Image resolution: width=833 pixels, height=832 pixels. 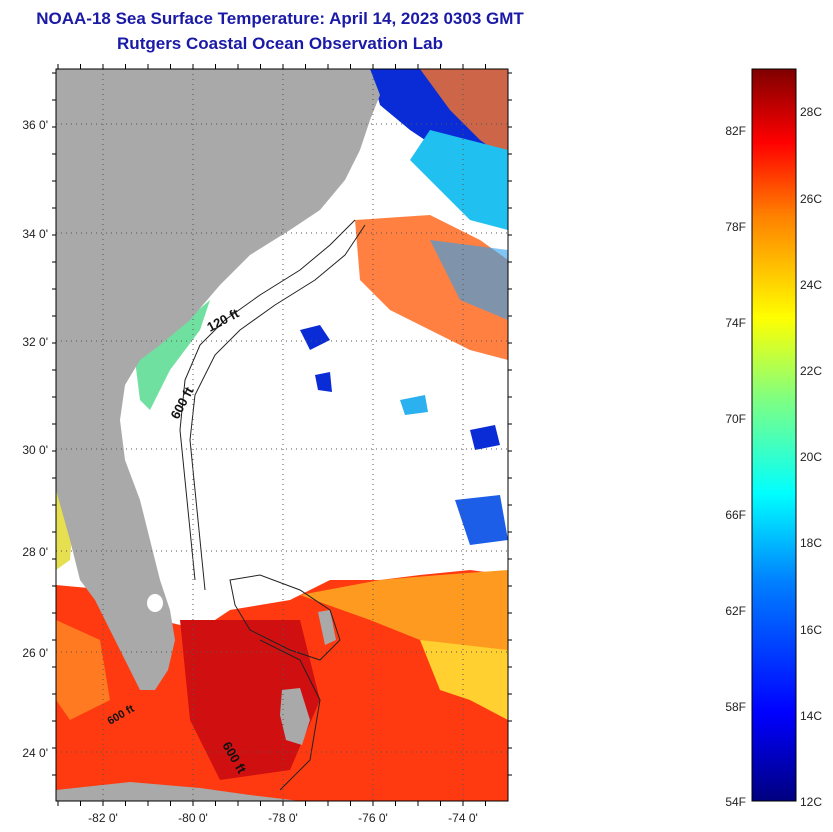 I want to click on lon-label-76: -76 0', so click(x=373, y=818).